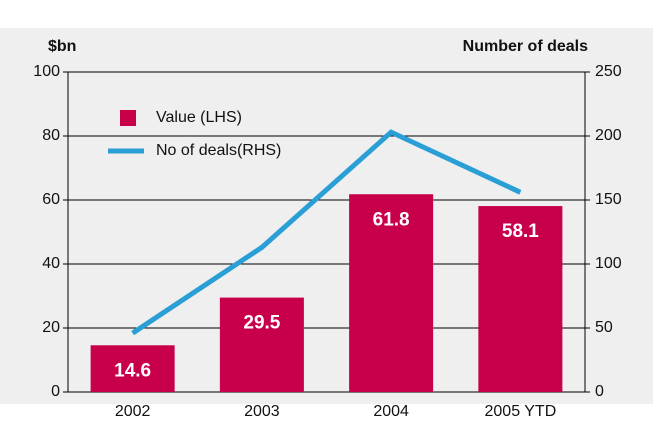  What do you see at coordinates (218, 150) in the screenshot?
I see `legend-label: No of deals(RHS)` at bounding box center [218, 150].